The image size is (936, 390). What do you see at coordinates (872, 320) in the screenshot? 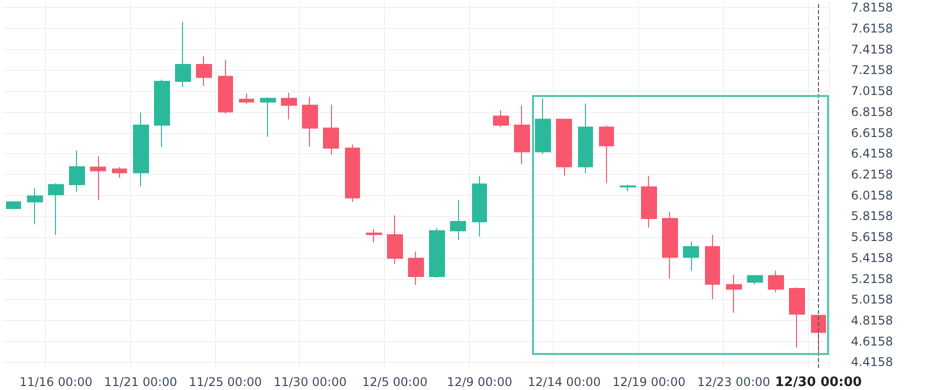
I see `y-tick-label: 4.8158` at bounding box center [872, 320].